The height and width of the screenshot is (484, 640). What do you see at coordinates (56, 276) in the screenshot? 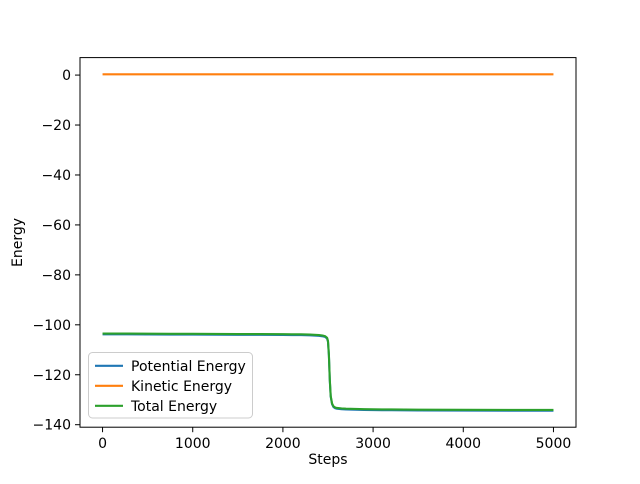
I see `y-tick-label: −80` at bounding box center [56, 276].